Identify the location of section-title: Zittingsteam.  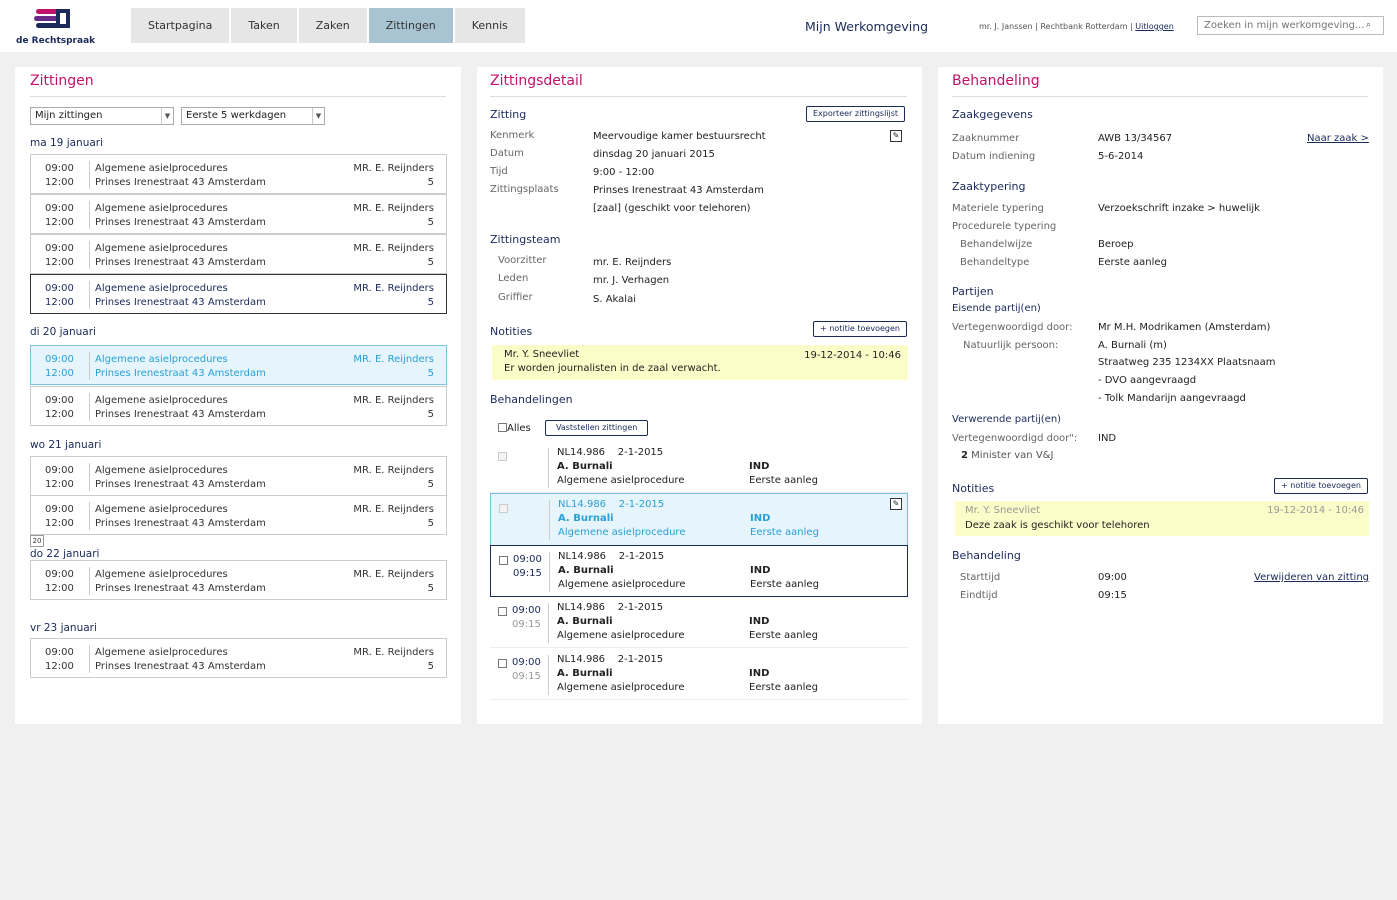
(525, 239).